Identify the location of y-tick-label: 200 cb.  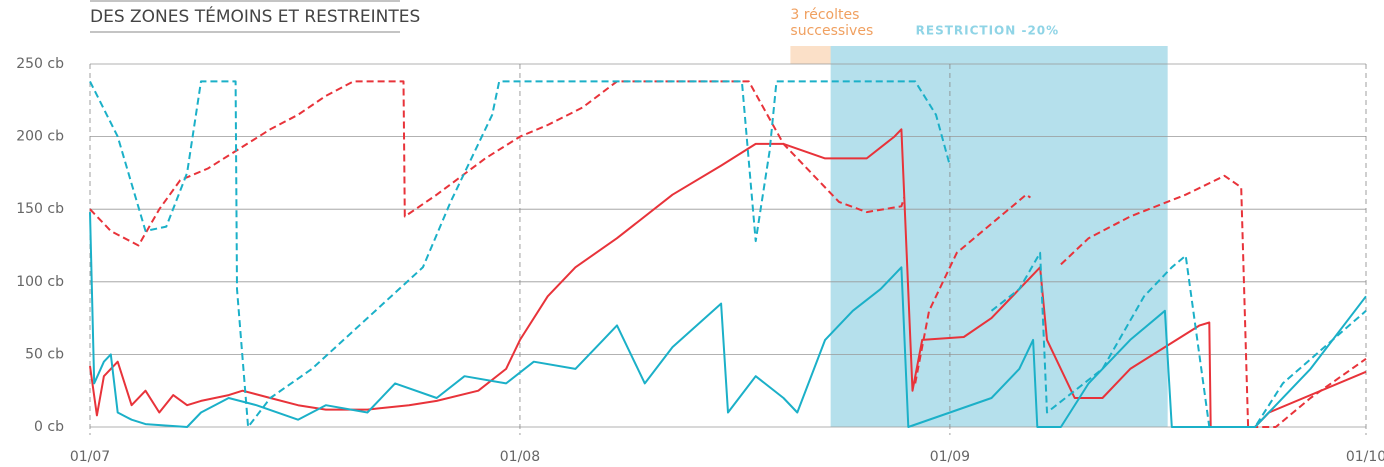
(40, 137).